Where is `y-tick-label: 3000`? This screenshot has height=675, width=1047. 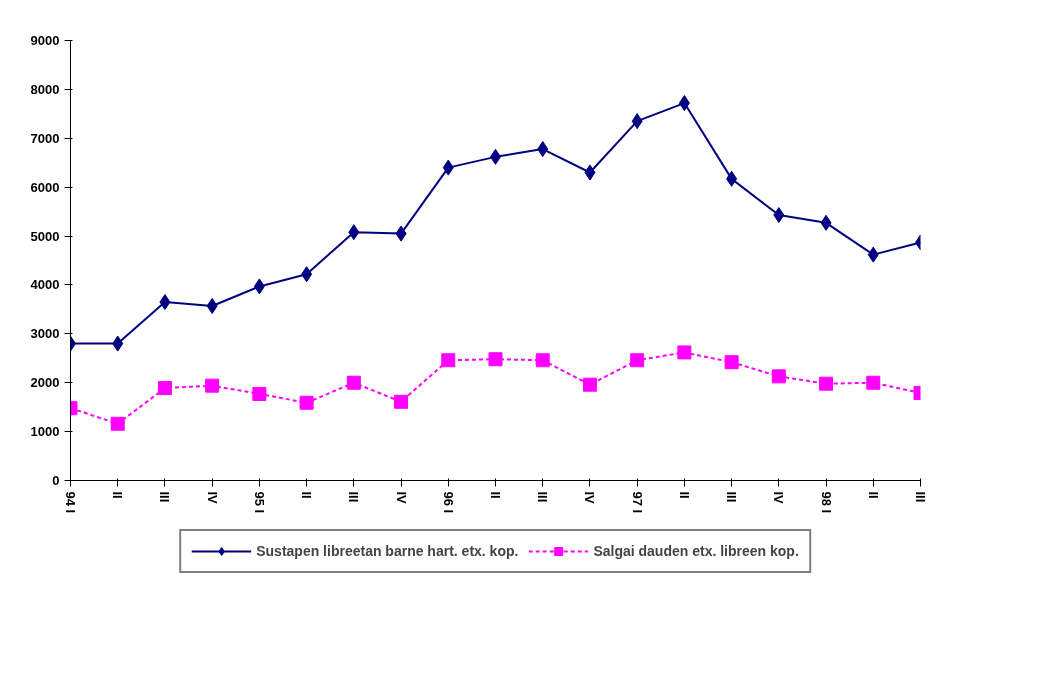 y-tick-label: 3000 is located at coordinates (45, 334).